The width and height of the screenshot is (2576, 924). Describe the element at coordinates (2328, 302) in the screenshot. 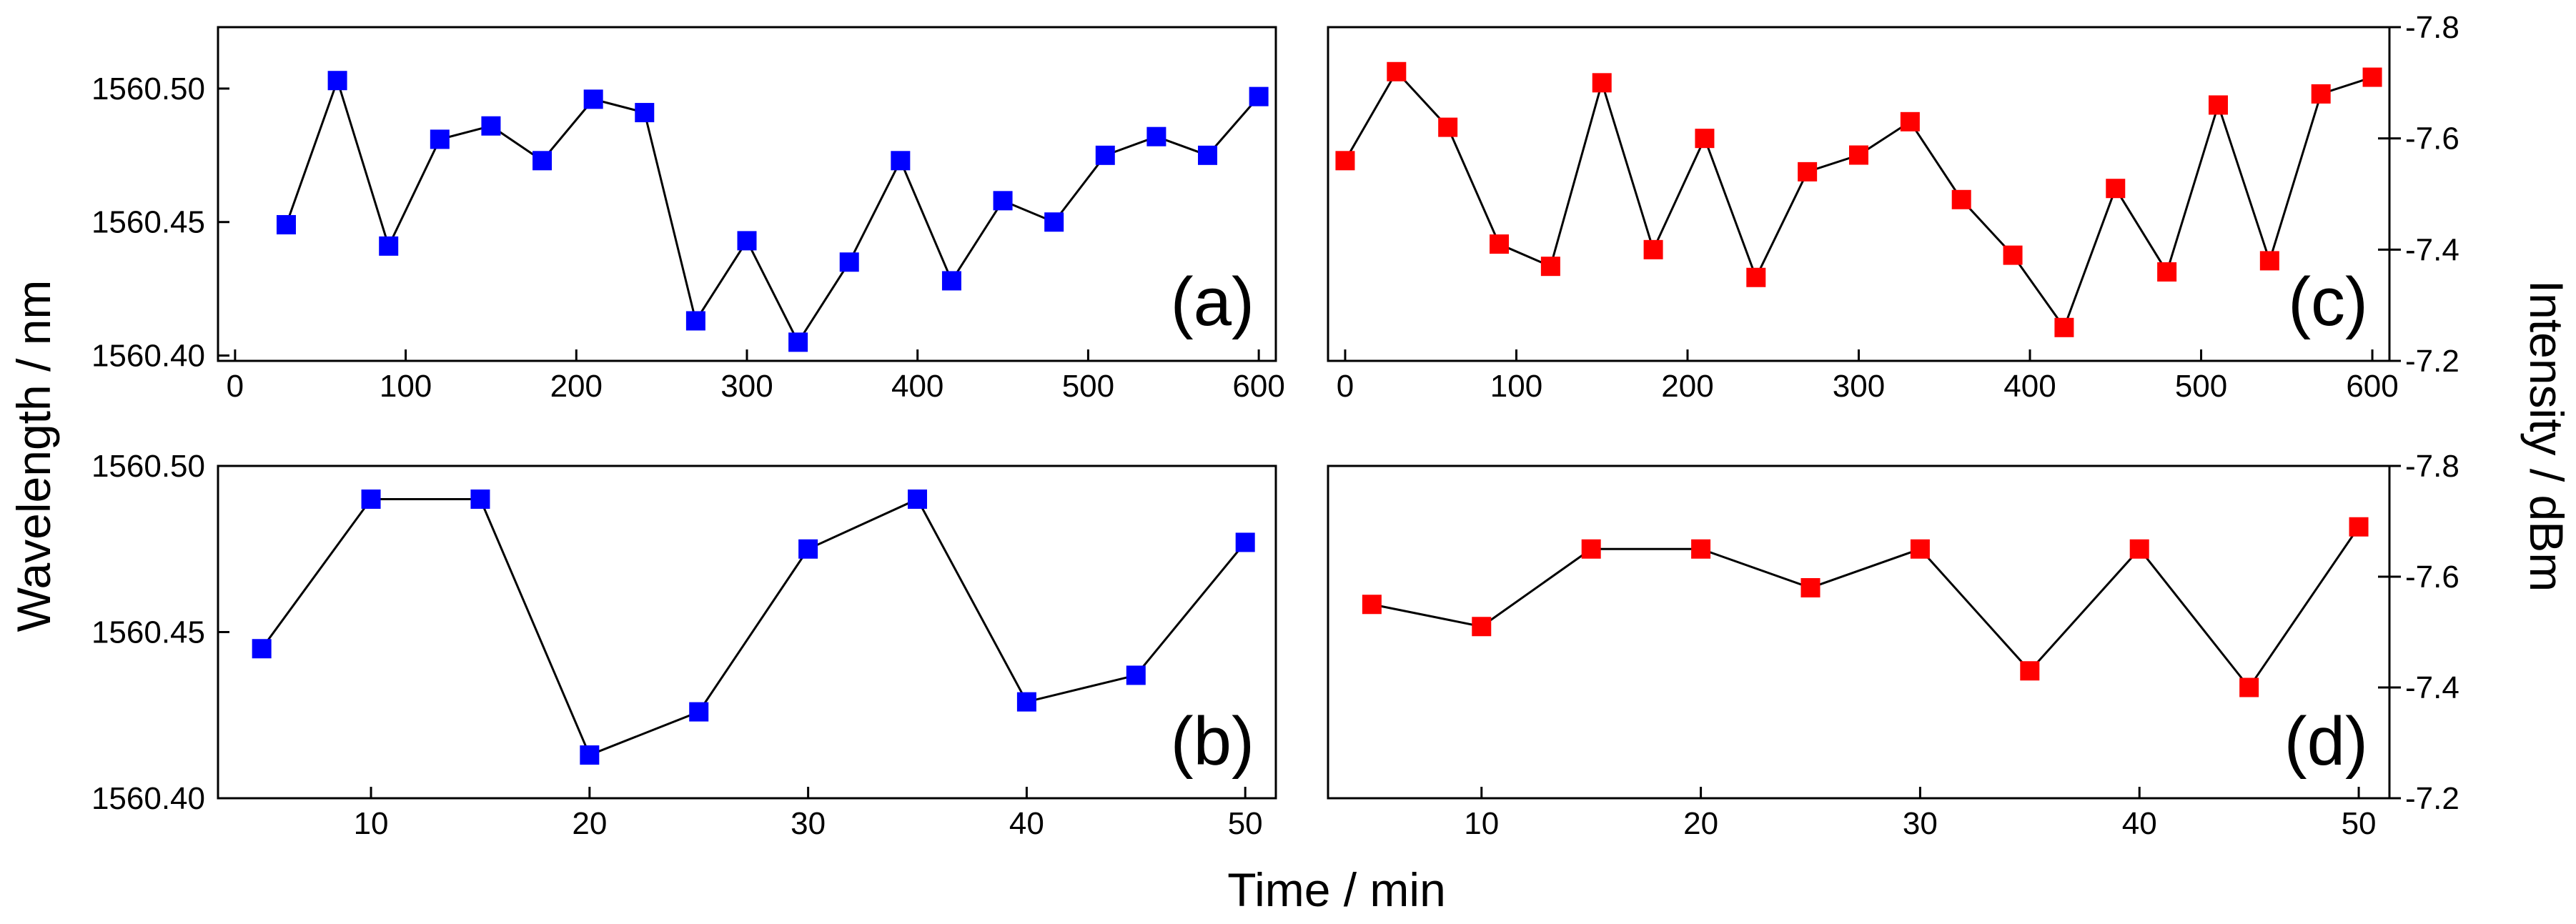

I see `panel-label: (c)` at that location.